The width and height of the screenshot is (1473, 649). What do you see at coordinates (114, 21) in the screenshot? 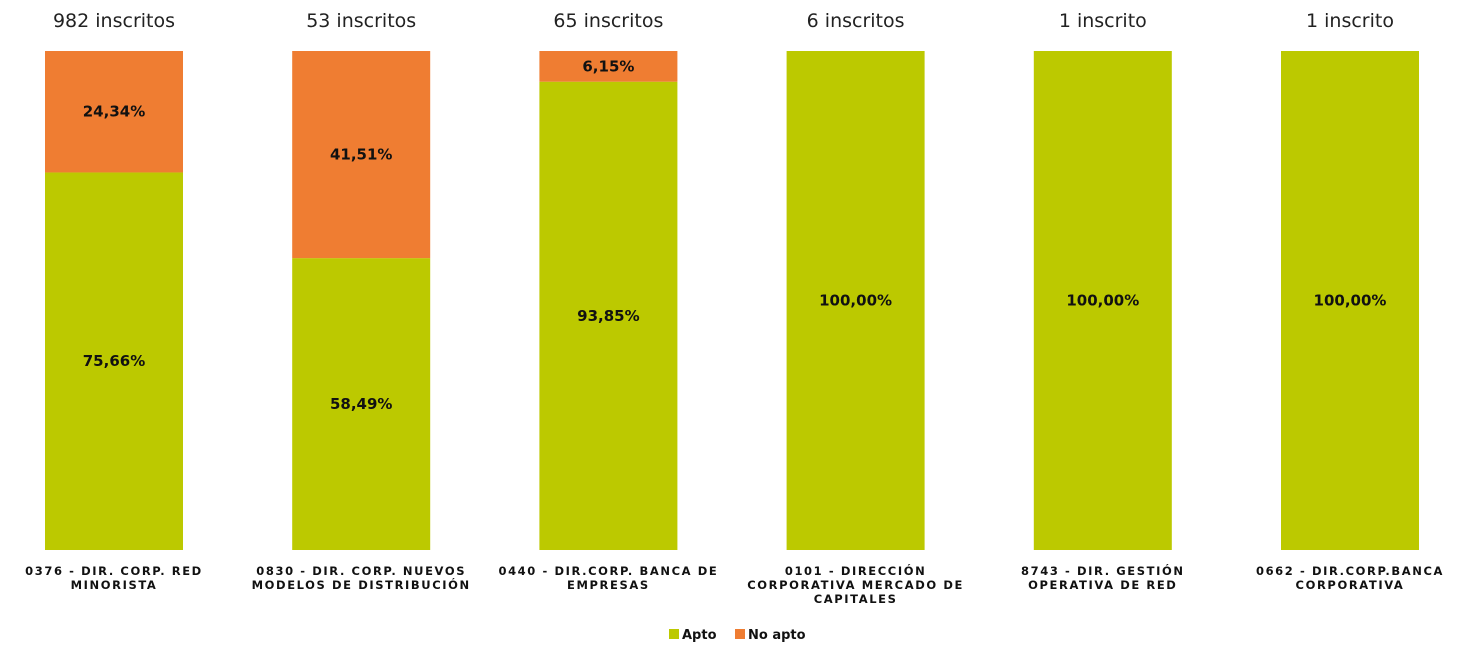
I see `enrollment-label: 982 inscritos` at bounding box center [114, 21].